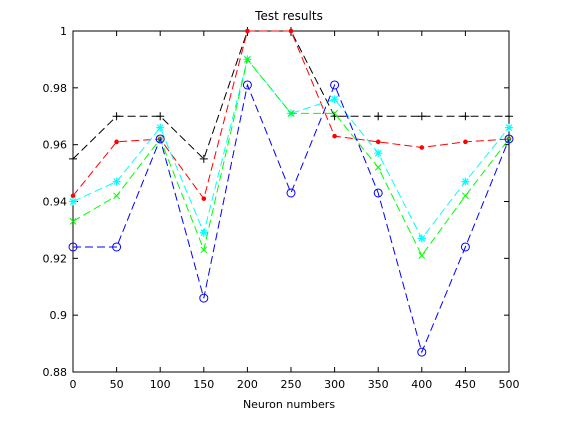 This screenshot has height=424, width=561. What do you see at coordinates (73, 384) in the screenshot?
I see `x-tick-label: 0` at bounding box center [73, 384].